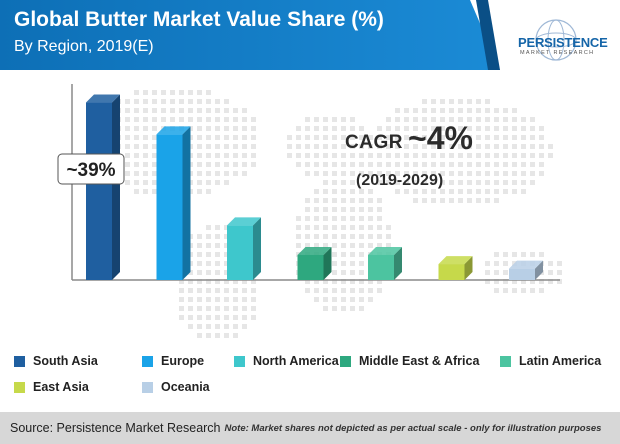 The width and height of the screenshot is (620, 444). I want to click on legend-item: East Asia, so click(51, 387).